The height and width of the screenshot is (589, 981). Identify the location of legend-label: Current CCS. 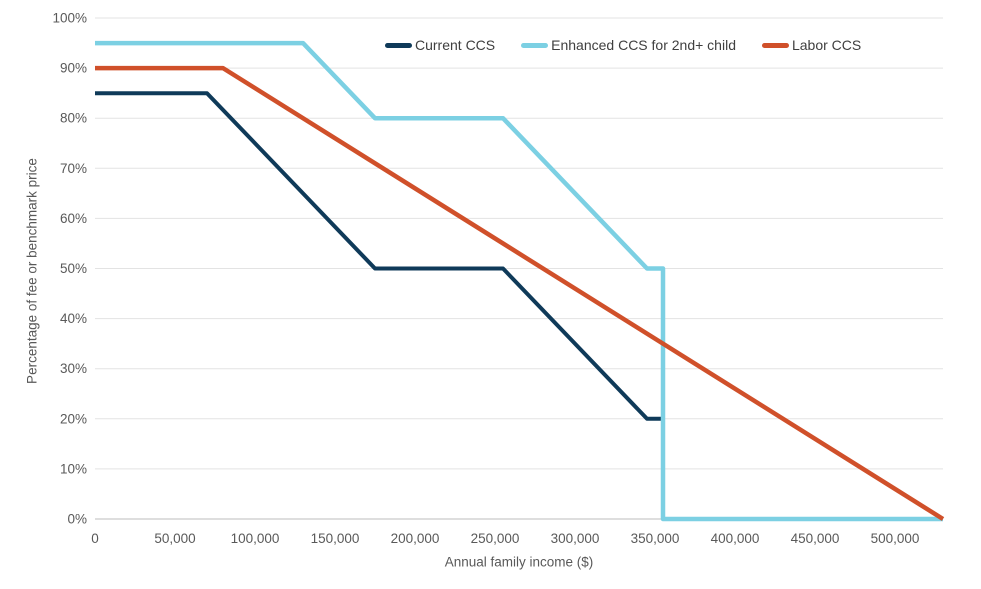
(455, 45).